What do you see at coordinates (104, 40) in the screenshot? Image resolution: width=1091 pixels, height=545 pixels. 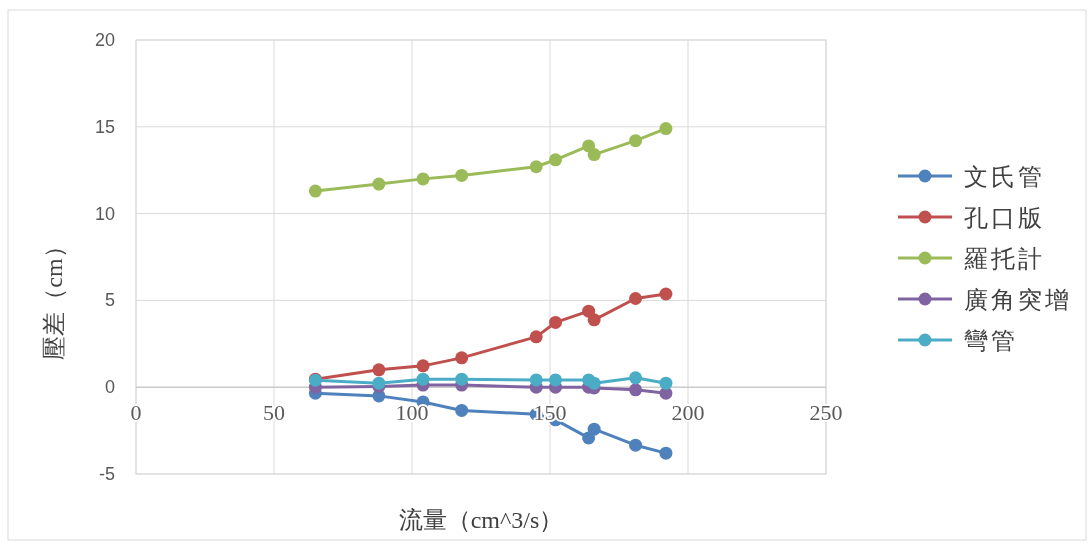 I see `y-tick-label: 20` at bounding box center [104, 40].